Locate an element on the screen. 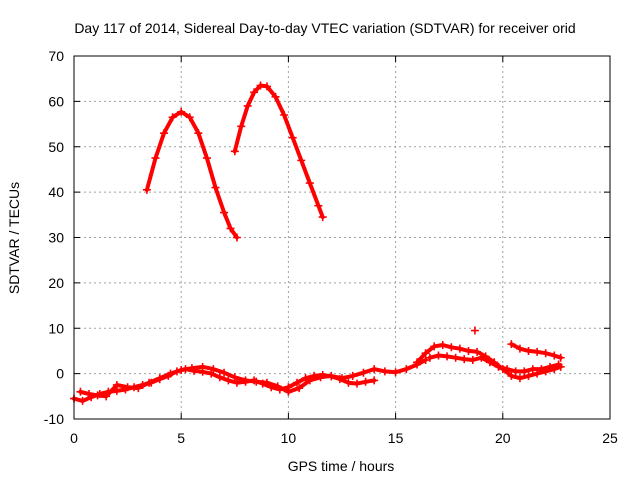 This screenshot has width=640, height=480. y-tick-label: 40 is located at coordinates (56, 192).